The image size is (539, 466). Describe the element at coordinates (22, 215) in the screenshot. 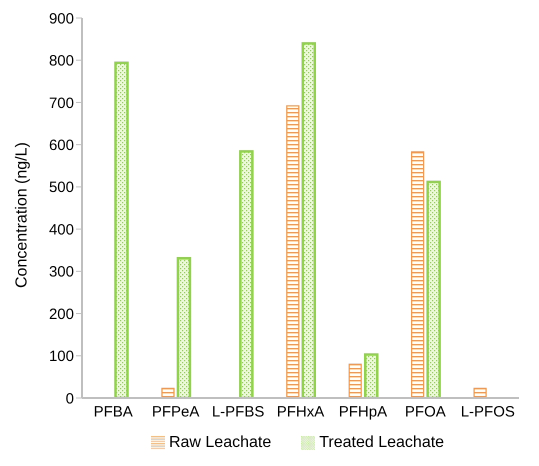

I see `y-axis-title: Concentration (ng/L)` at that location.